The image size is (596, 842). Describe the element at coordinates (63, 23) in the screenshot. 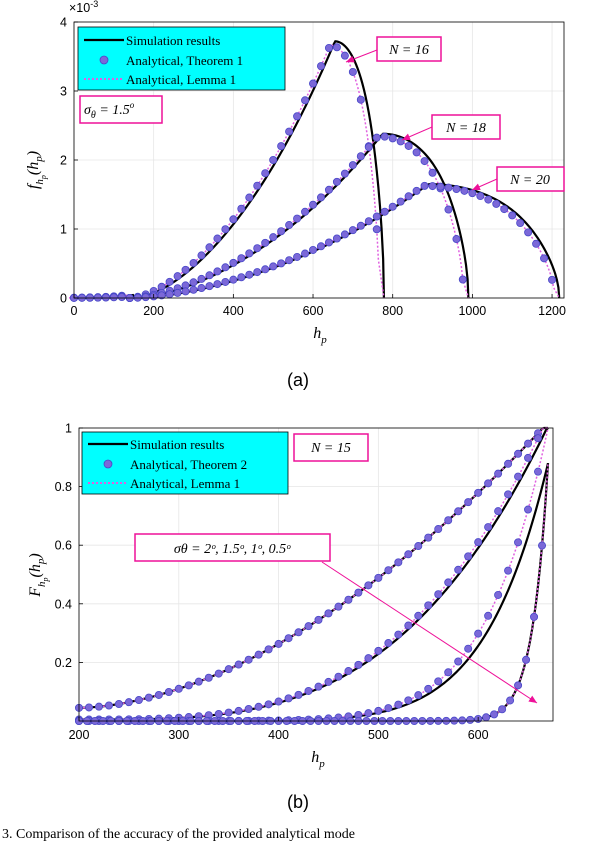

I see `y-tick-label: 4` at that location.